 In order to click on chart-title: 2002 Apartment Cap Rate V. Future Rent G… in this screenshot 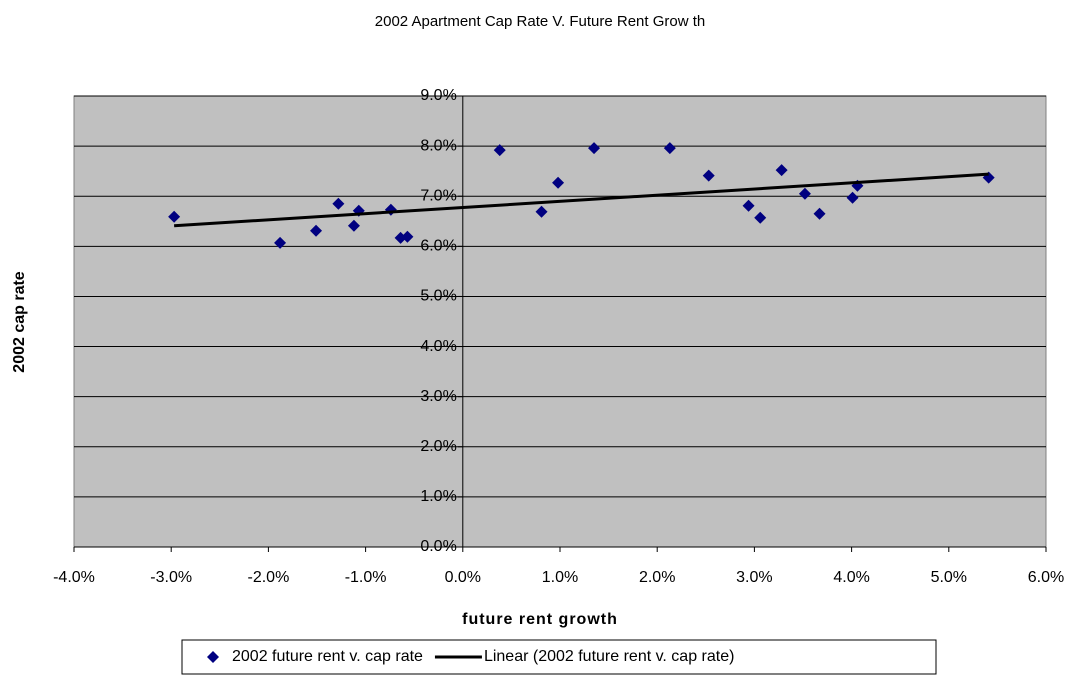, I will do `click(540, 21)`.